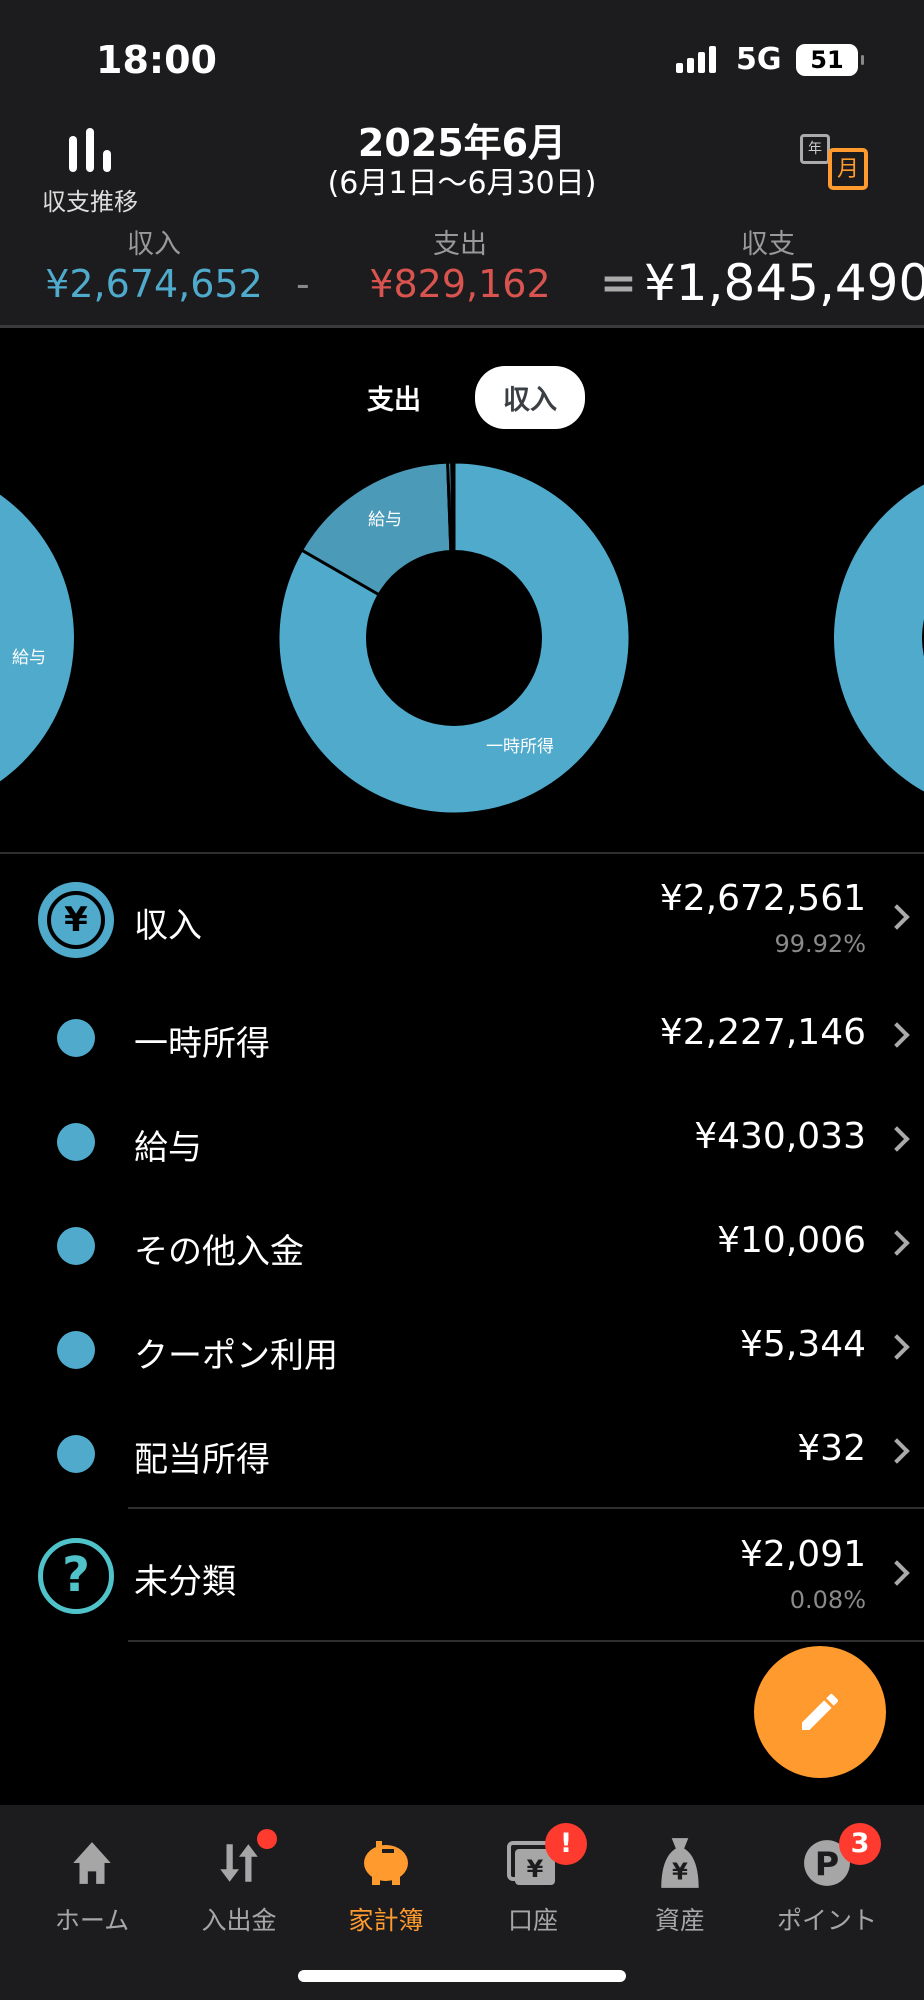  I want to click on calendar-month-icon: 月, so click(848, 169).